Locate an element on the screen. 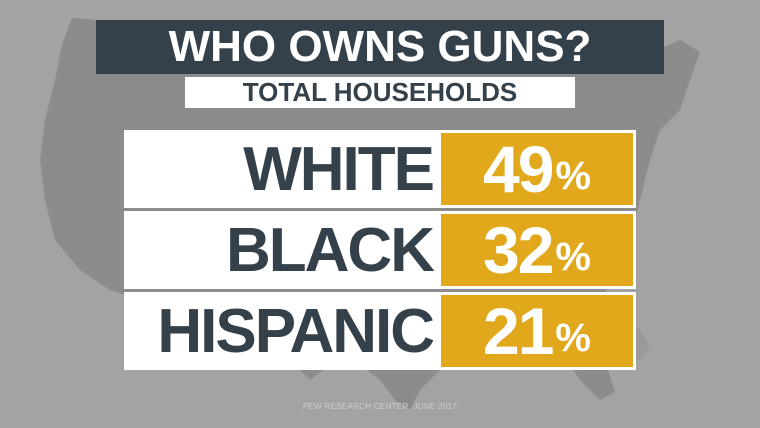 The height and width of the screenshot is (428, 760). chart-title: WHO OWNS GUNS? is located at coordinates (380, 47).